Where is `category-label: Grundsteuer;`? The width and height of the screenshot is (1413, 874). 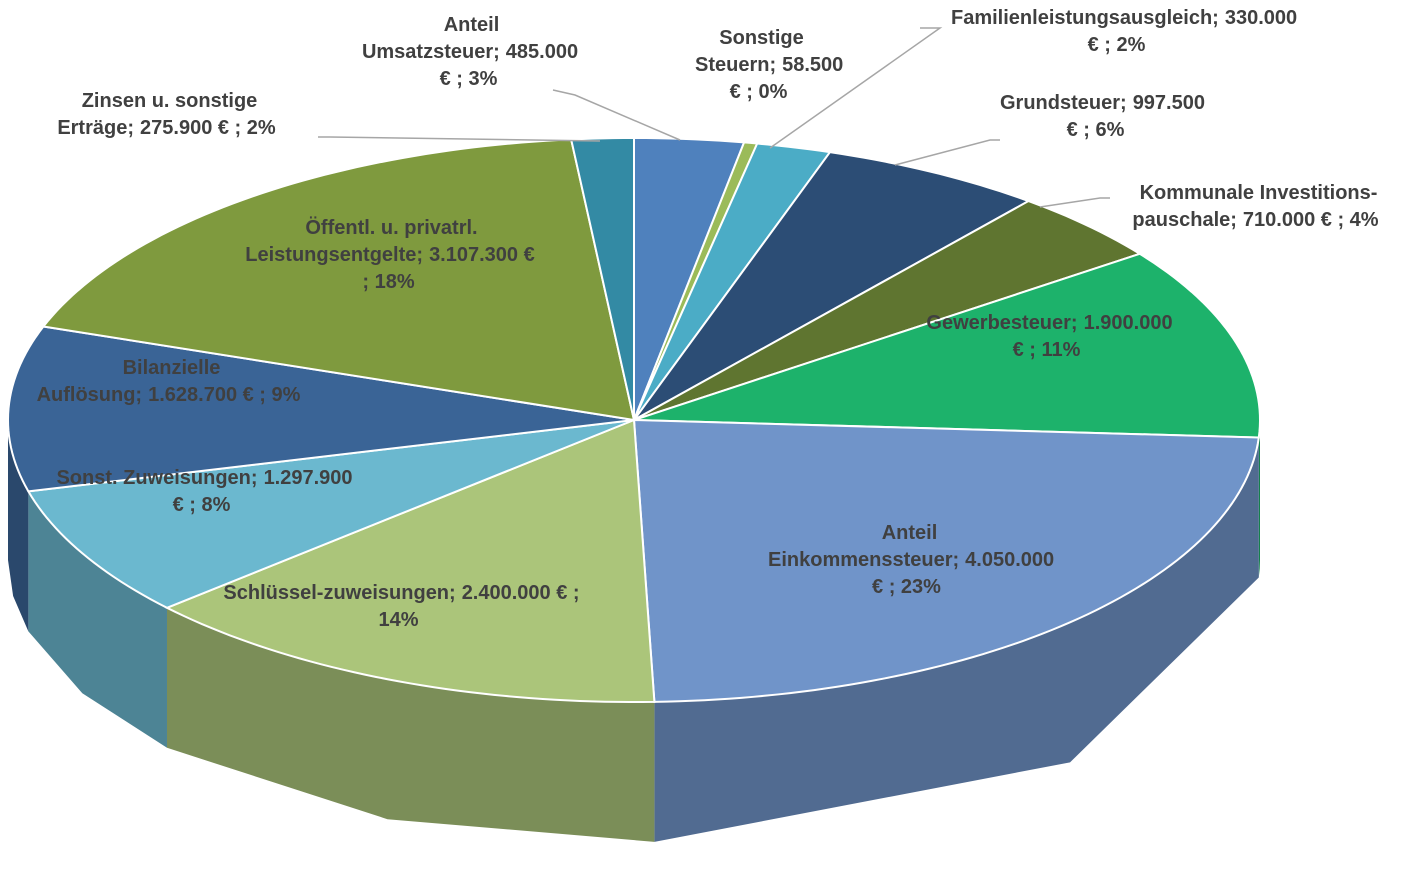
category-label: Grundsteuer; is located at coordinates (1063, 103).